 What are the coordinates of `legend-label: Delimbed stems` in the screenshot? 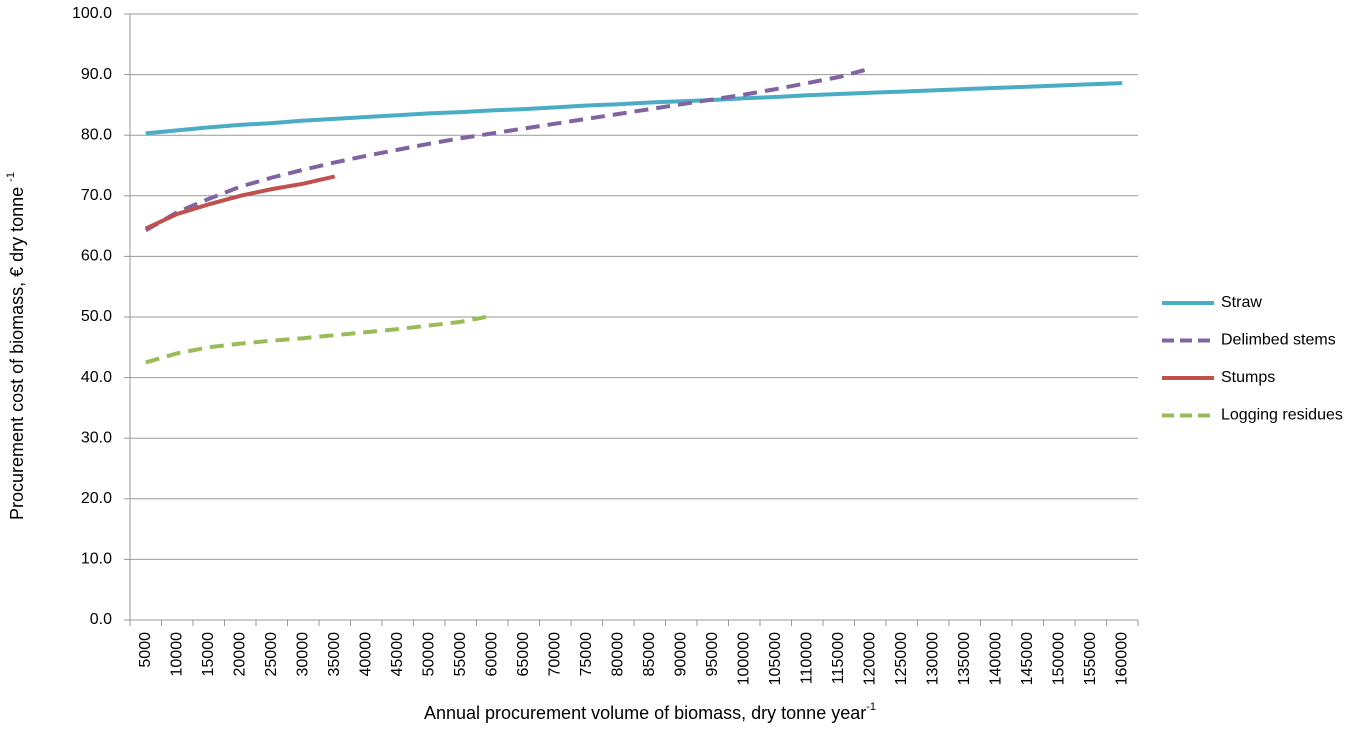 It's located at (1278, 340).